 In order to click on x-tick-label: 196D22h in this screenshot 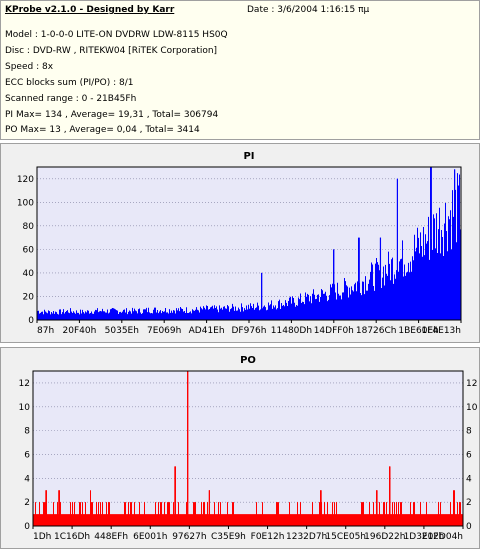, I will do `click(384, 537)`.